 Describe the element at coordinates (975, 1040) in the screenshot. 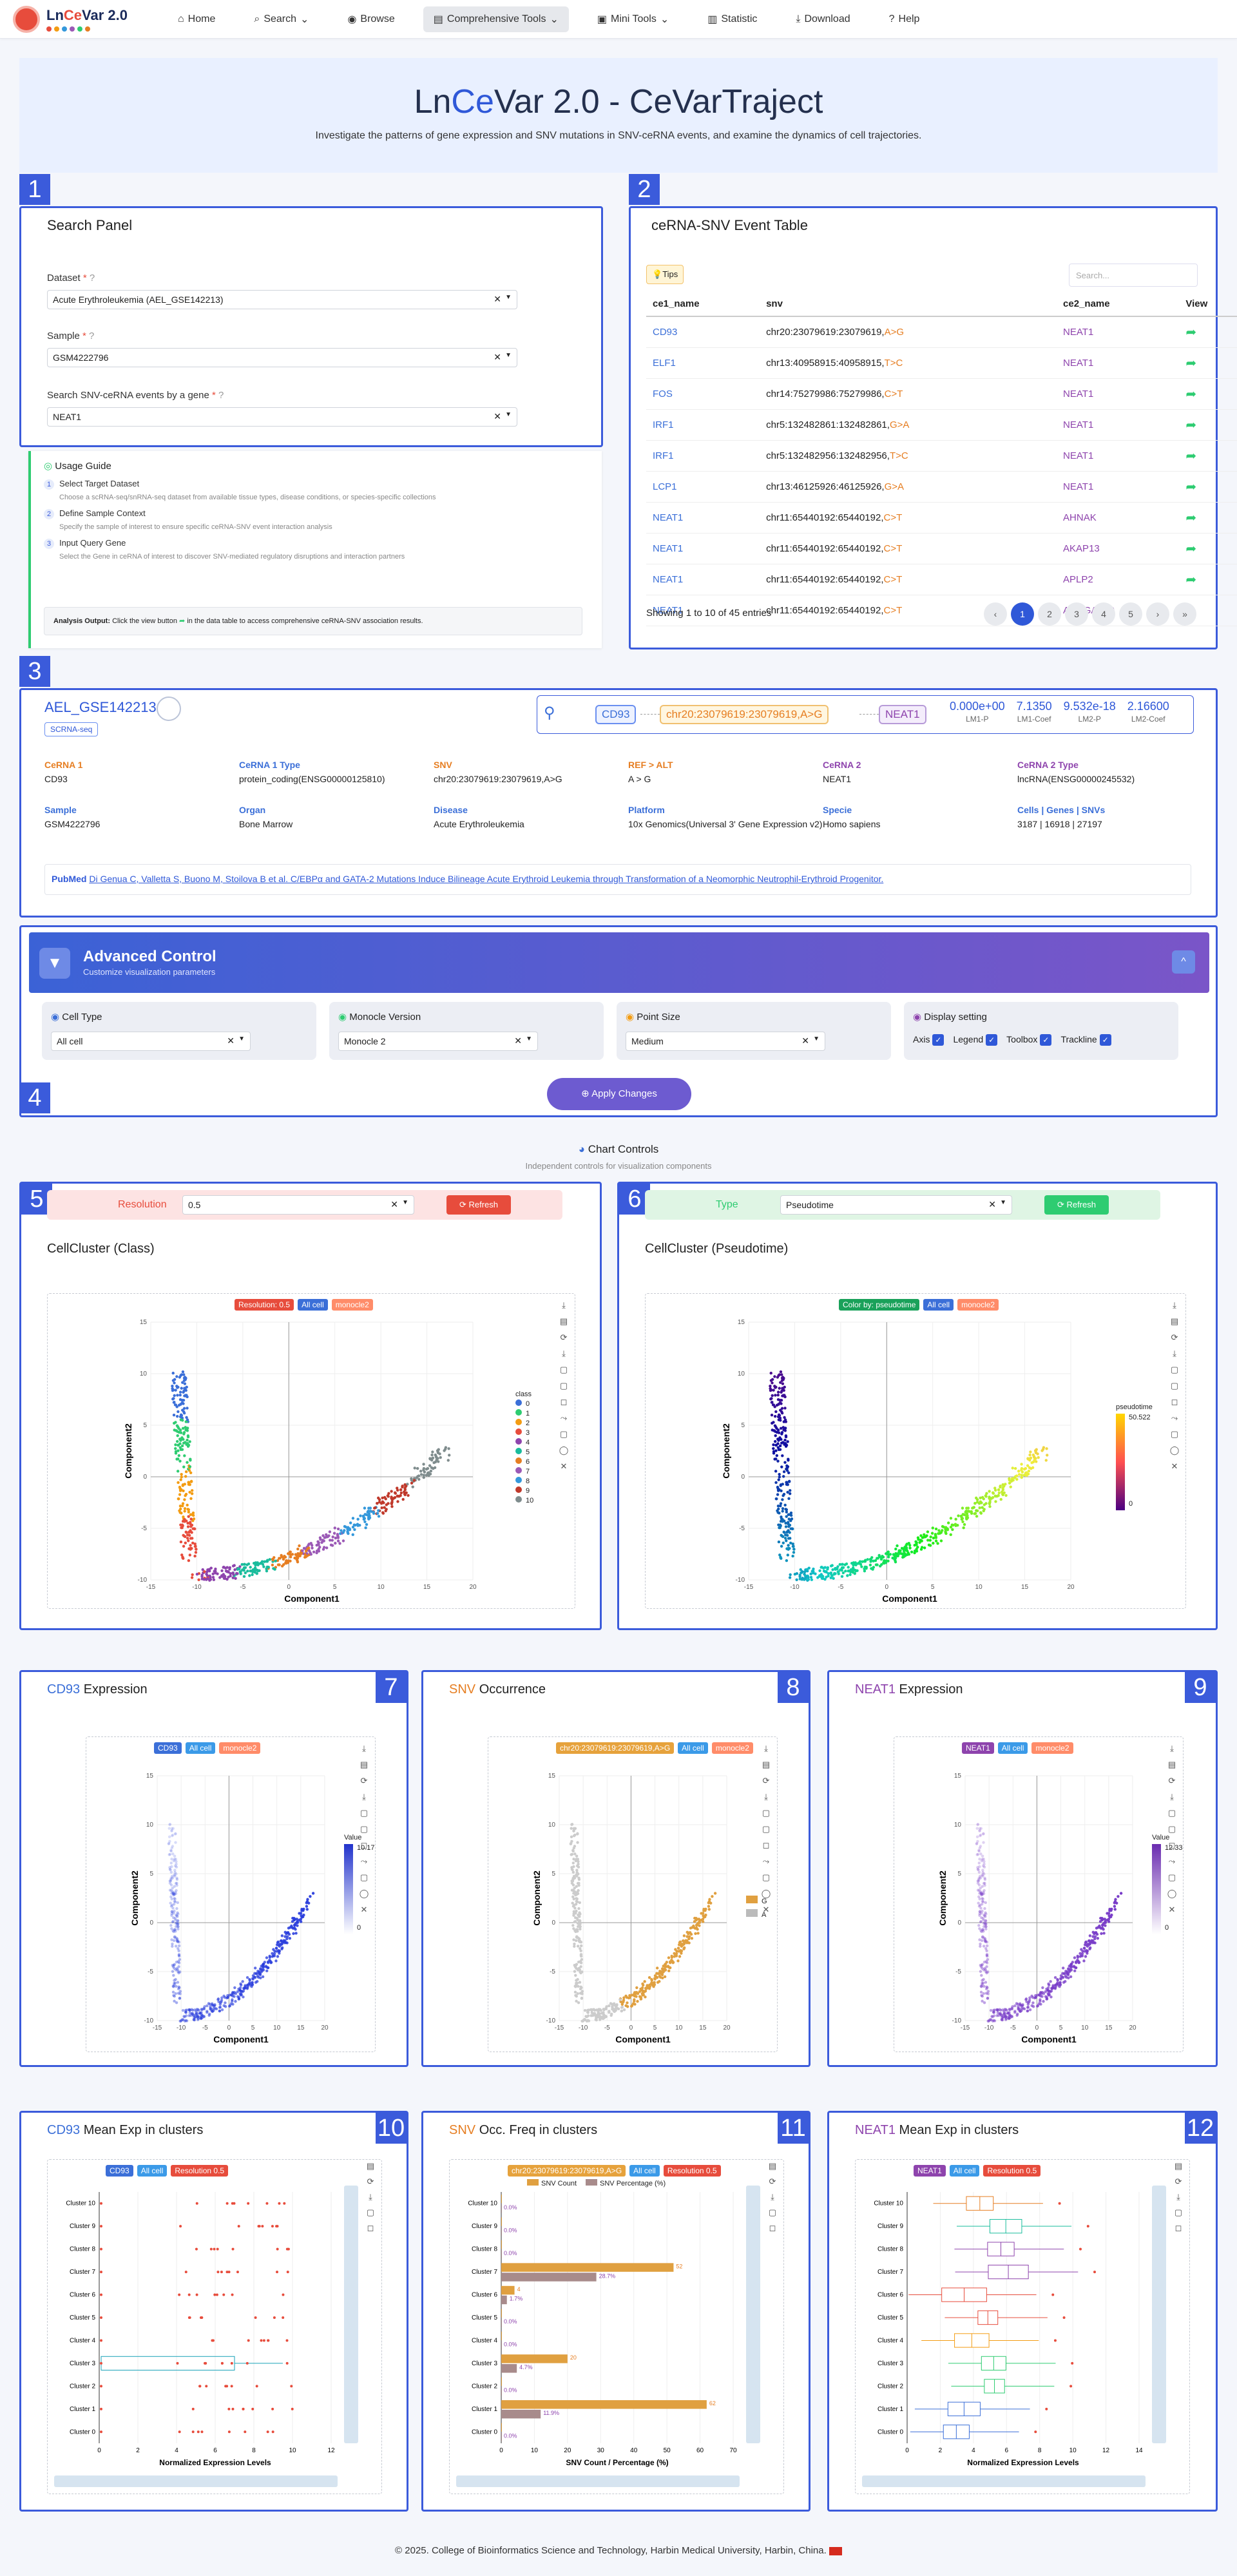

I see `toggle-legend: Legend ✓` at that location.